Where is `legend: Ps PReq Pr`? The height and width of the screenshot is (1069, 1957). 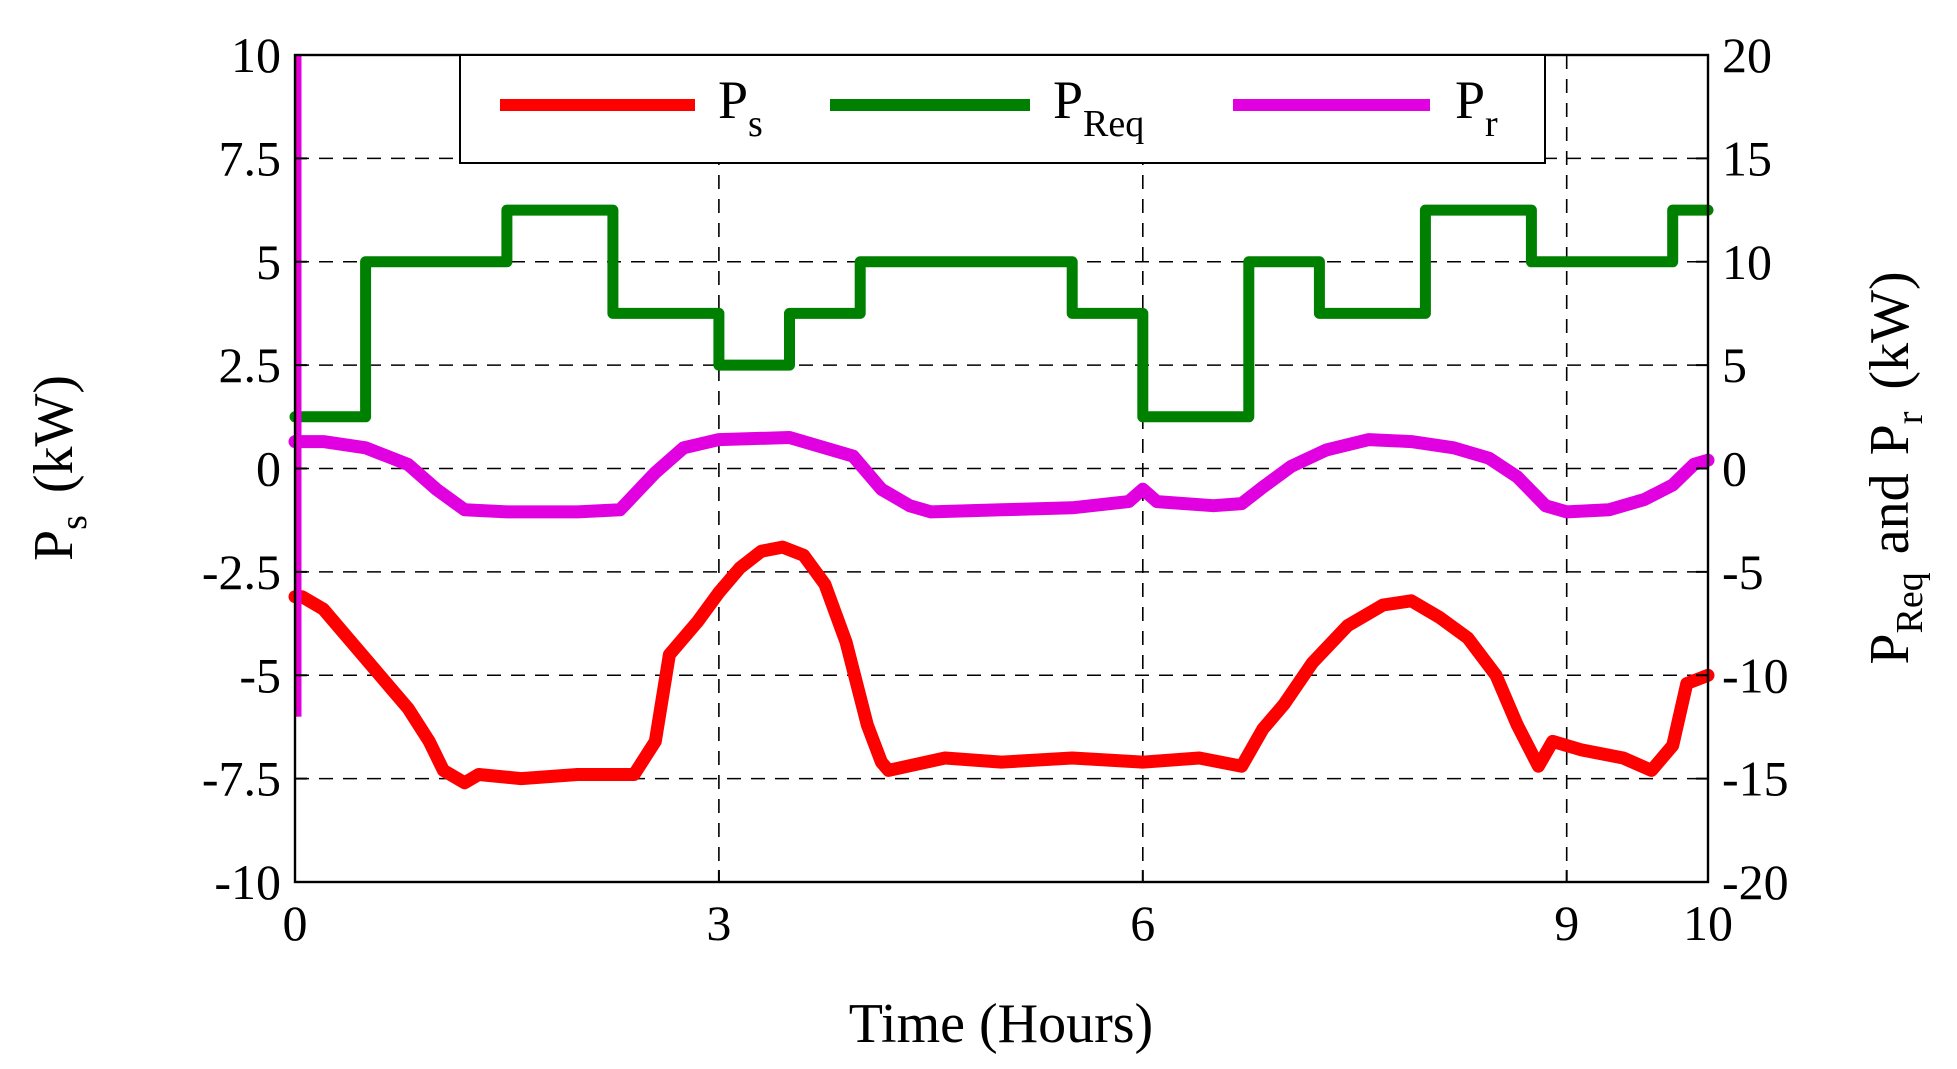 legend: Ps PReq Pr is located at coordinates (1002, 109).